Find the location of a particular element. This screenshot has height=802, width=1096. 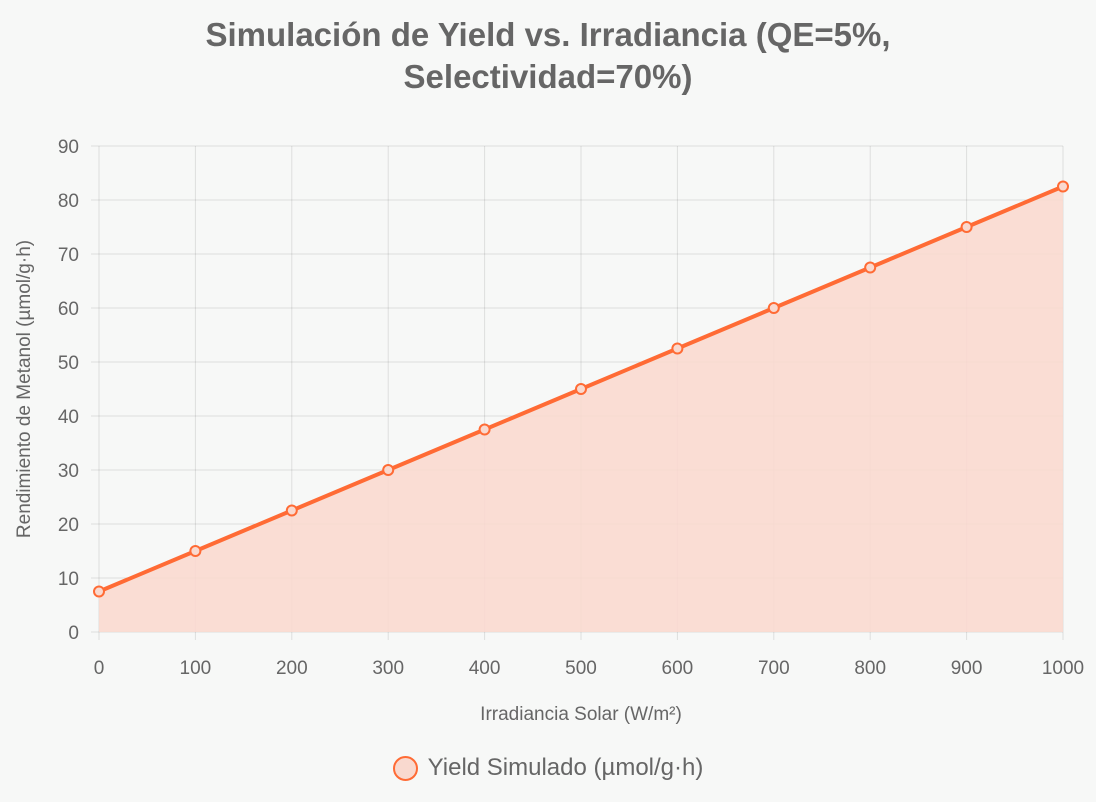

x-tick-label: 600 is located at coordinates (678, 668).